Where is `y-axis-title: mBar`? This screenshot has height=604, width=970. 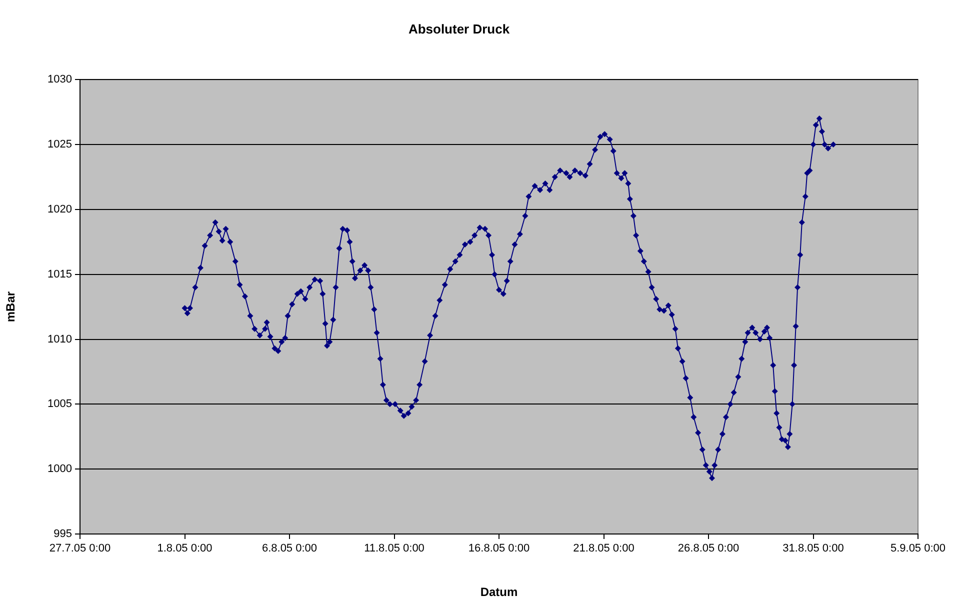 y-axis-title: mBar is located at coordinates (11, 306).